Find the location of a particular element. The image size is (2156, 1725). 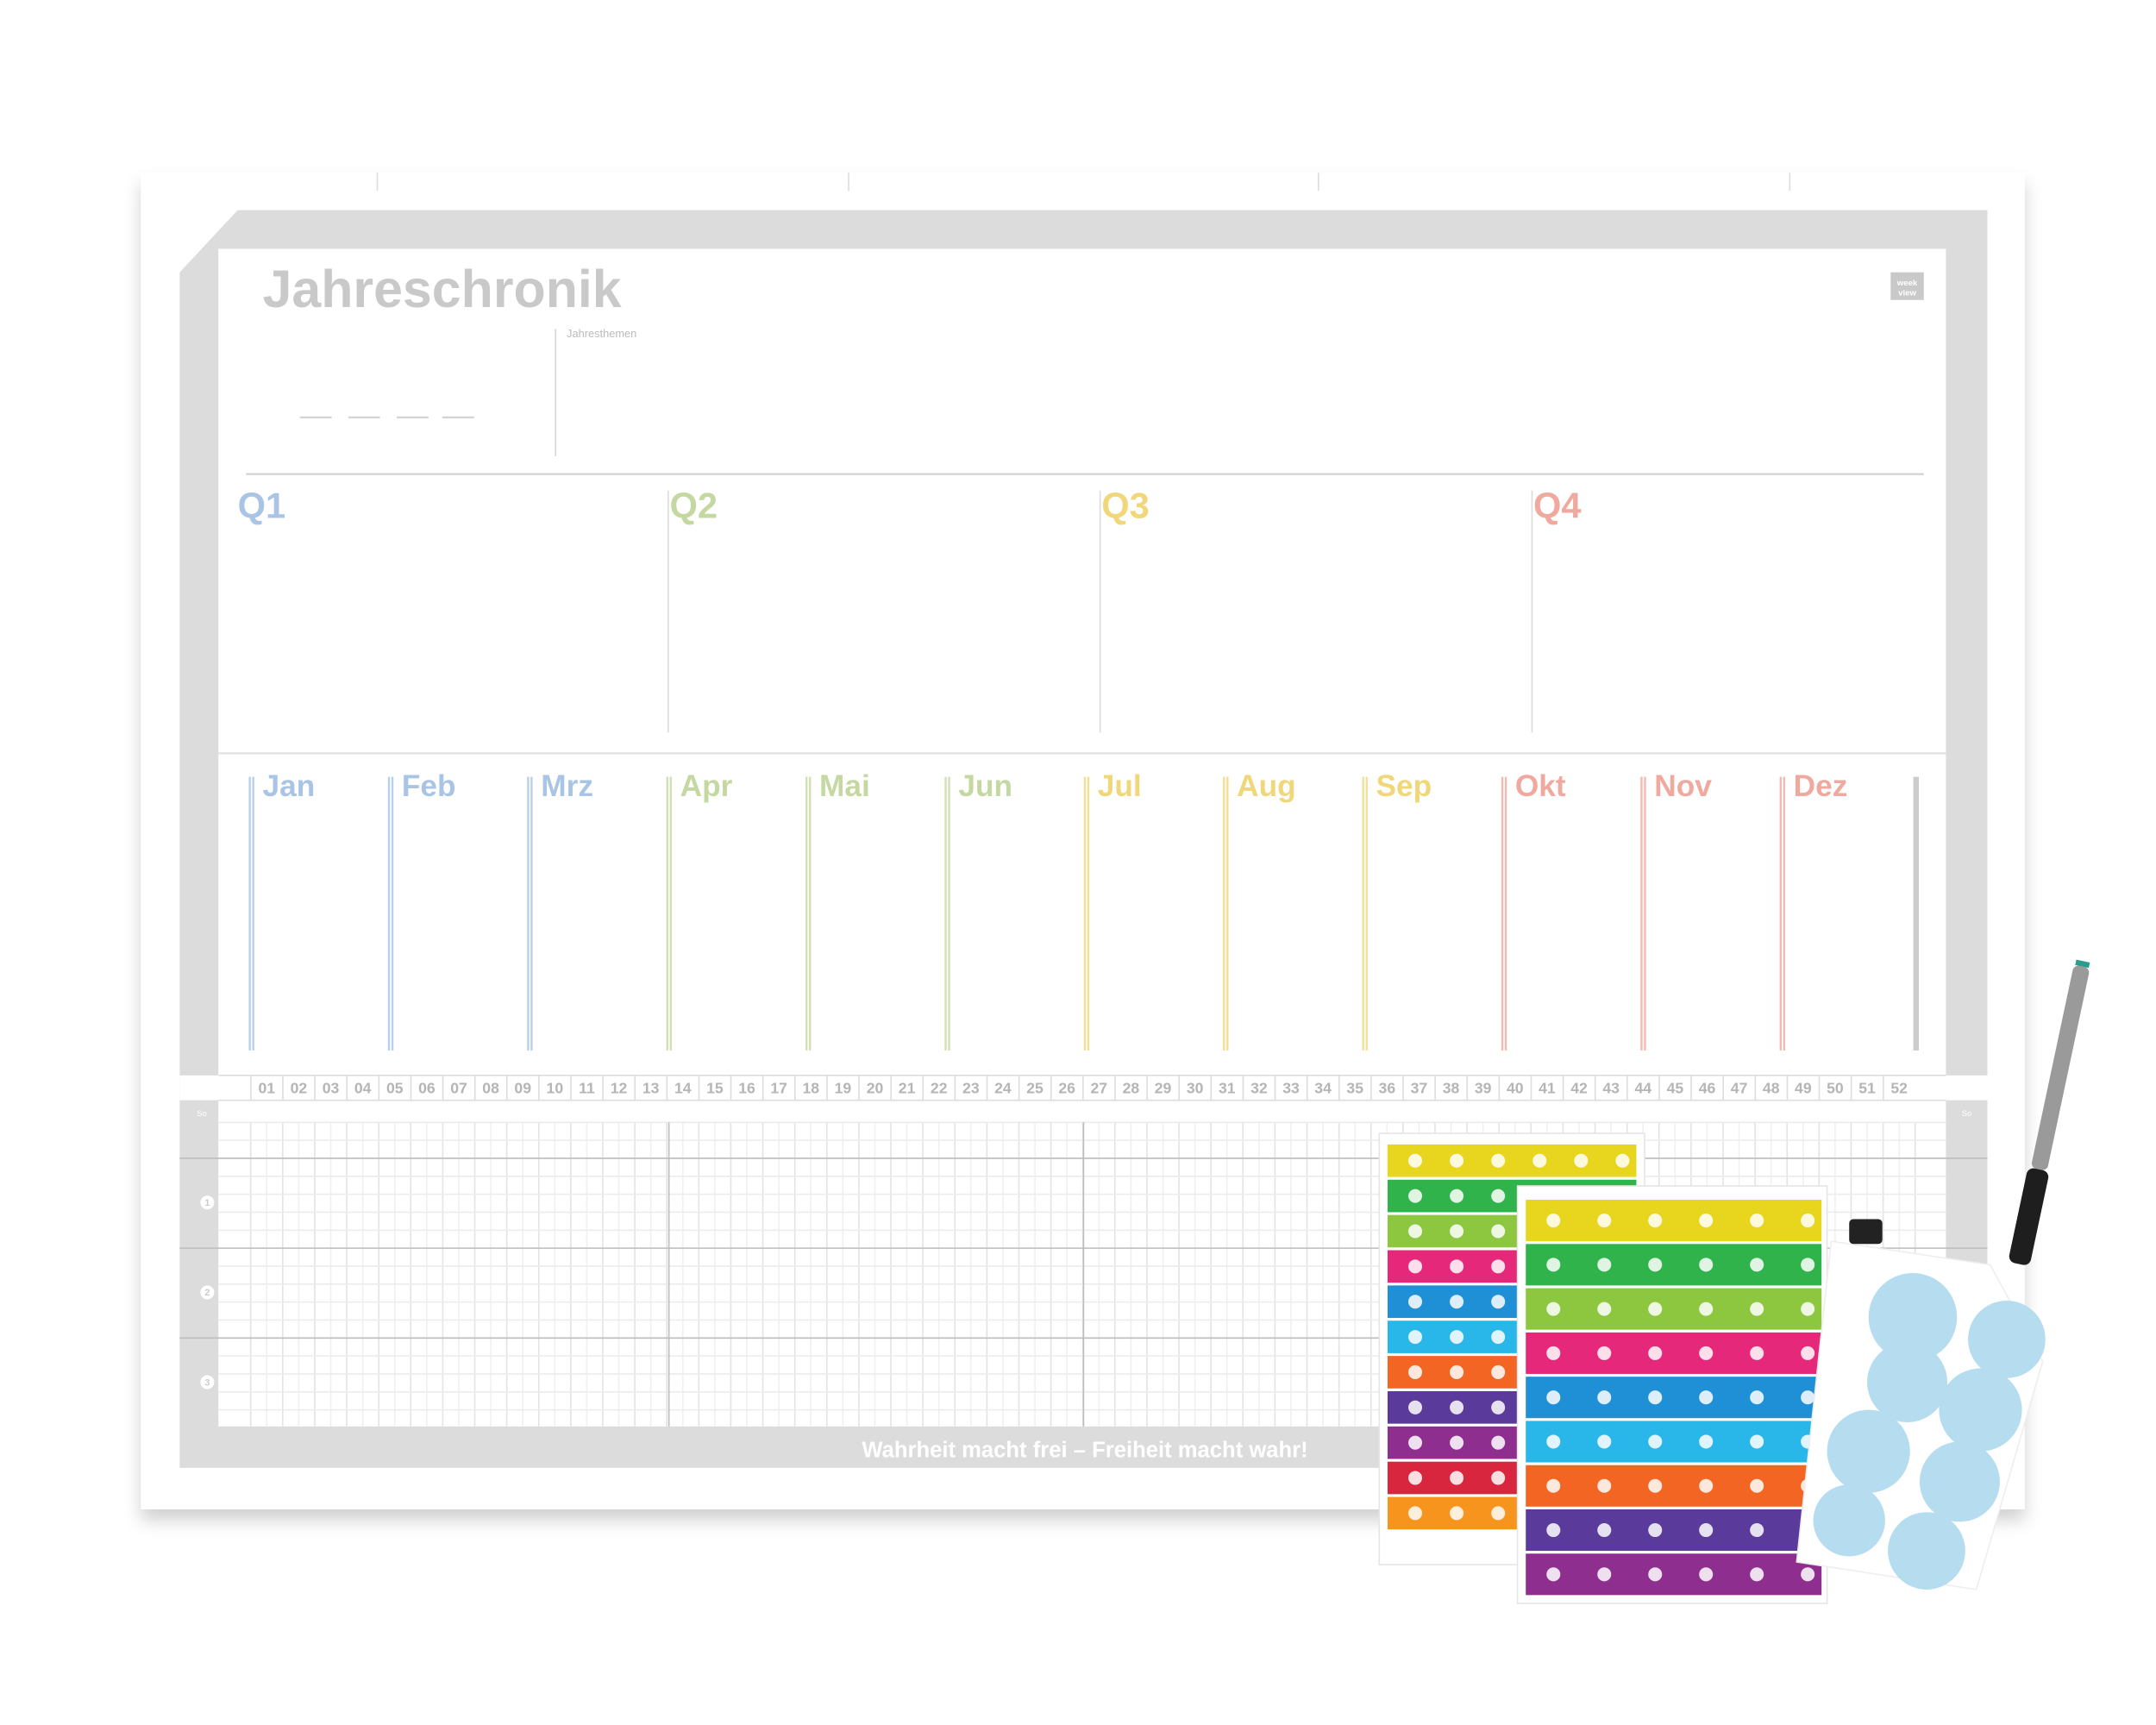

week-number: 30 is located at coordinates (1195, 1087).